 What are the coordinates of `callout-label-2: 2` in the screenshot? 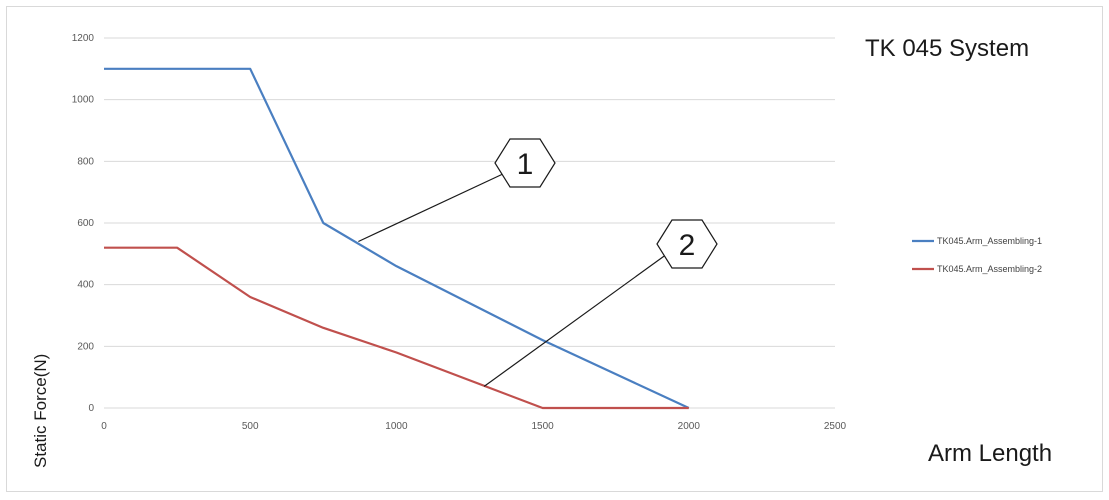 It's located at (687, 245).